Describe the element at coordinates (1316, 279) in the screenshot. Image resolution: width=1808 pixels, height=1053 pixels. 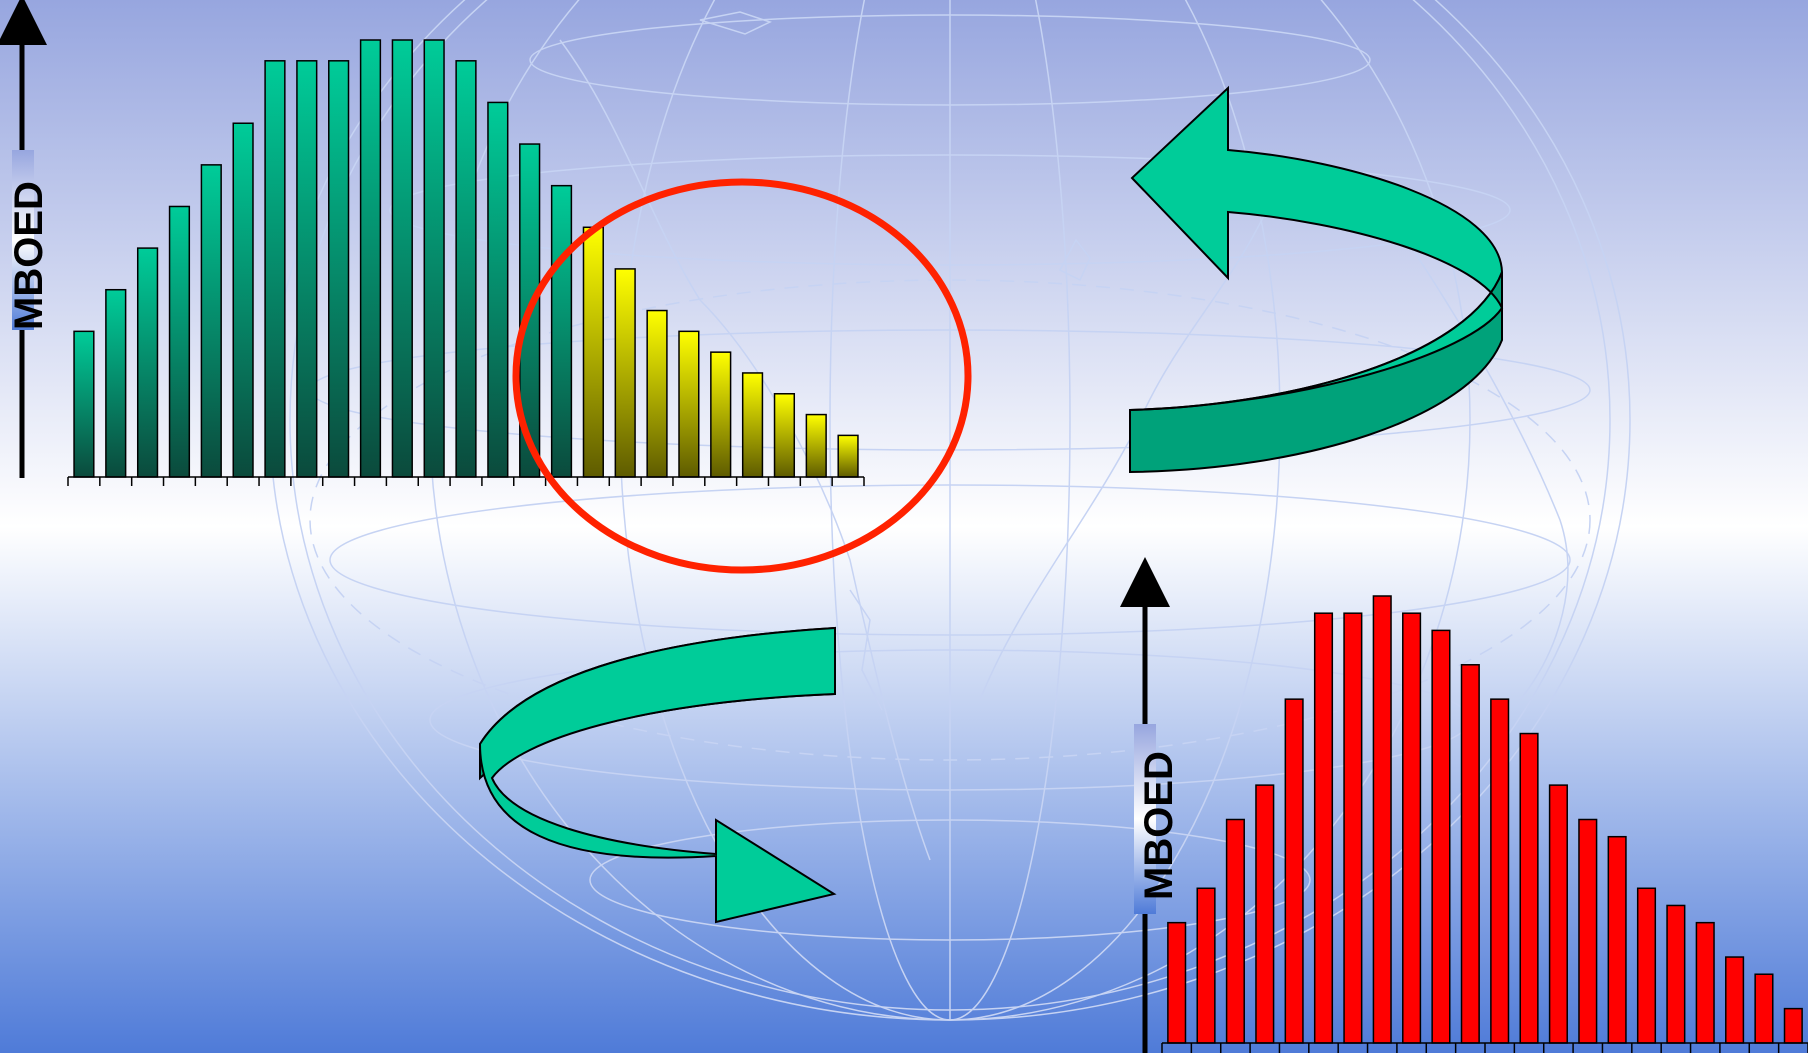
I see `curved-arrow-top-right` at that location.